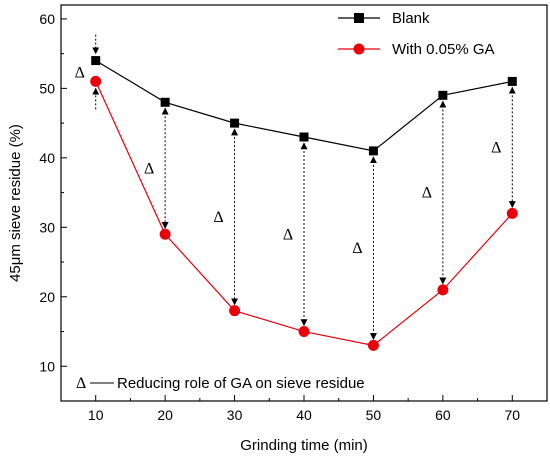 This screenshot has height=461, width=550. I want to click on y-tick-label-30: 30, so click(47, 227).